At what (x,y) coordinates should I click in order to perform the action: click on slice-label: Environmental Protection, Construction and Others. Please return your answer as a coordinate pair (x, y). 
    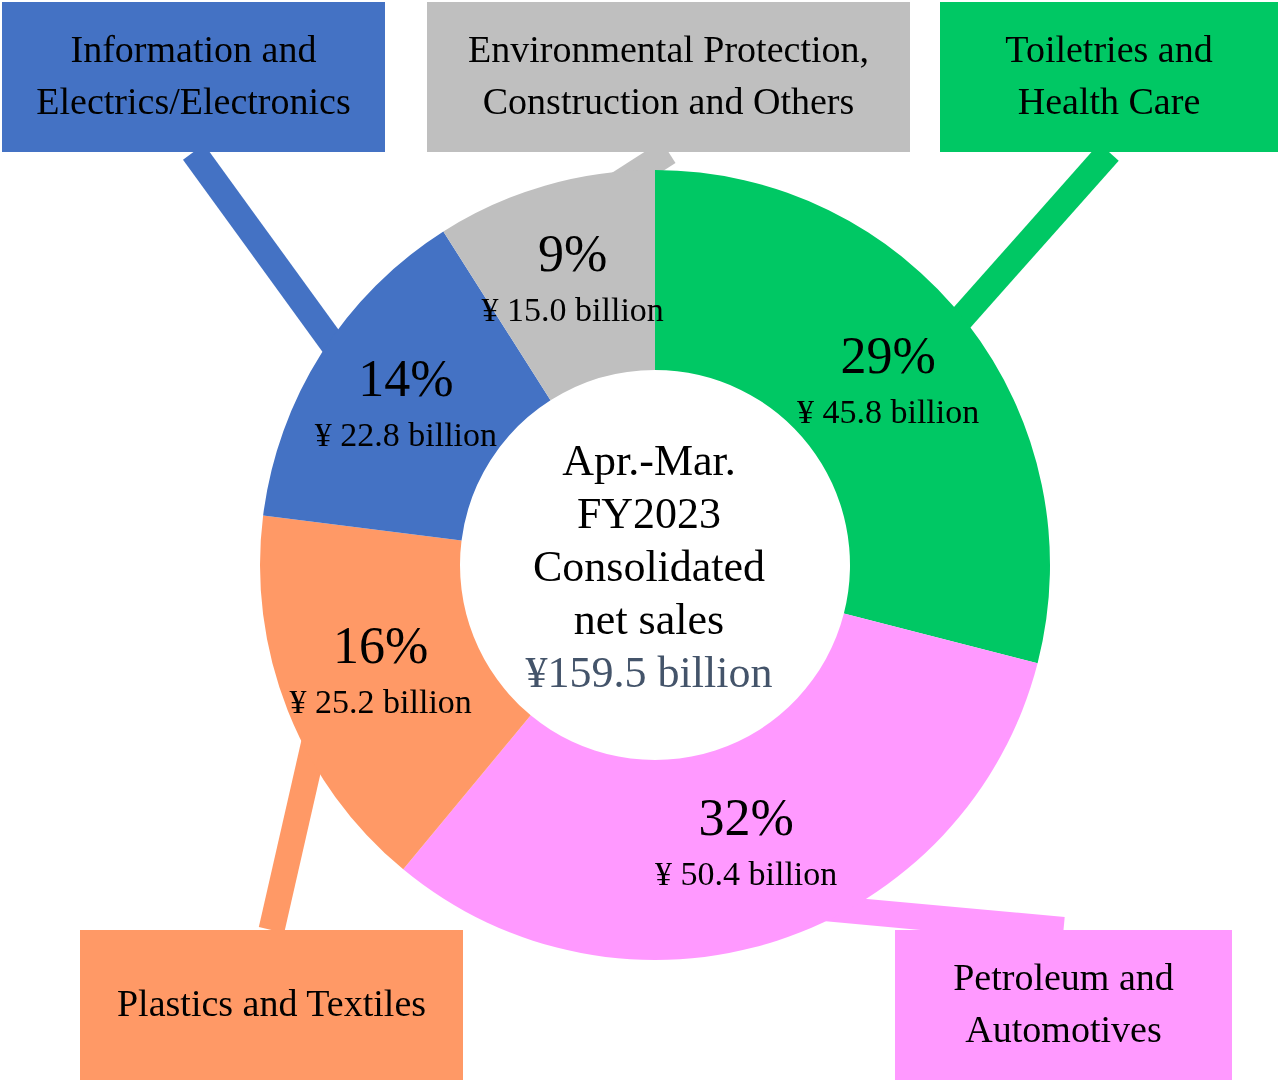
    Looking at the image, I should click on (668, 75).